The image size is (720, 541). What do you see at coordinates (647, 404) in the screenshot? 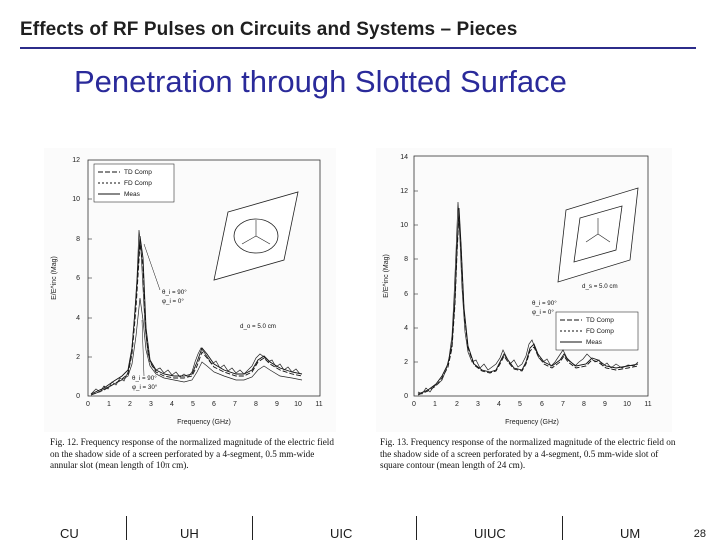
I see `fig13-xtick-11: 11` at bounding box center [647, 404].